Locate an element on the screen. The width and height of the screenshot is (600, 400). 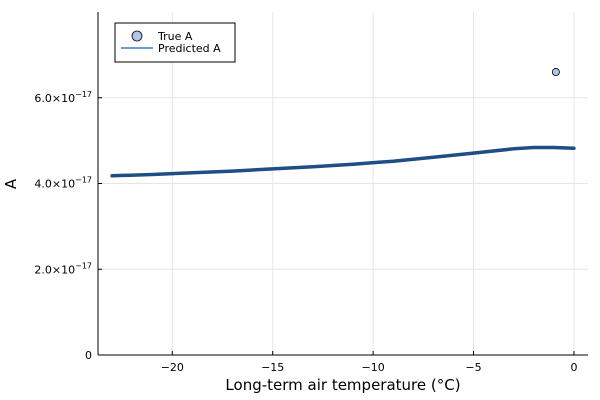
y-axis-label: A is located at coordinates (11, 183).